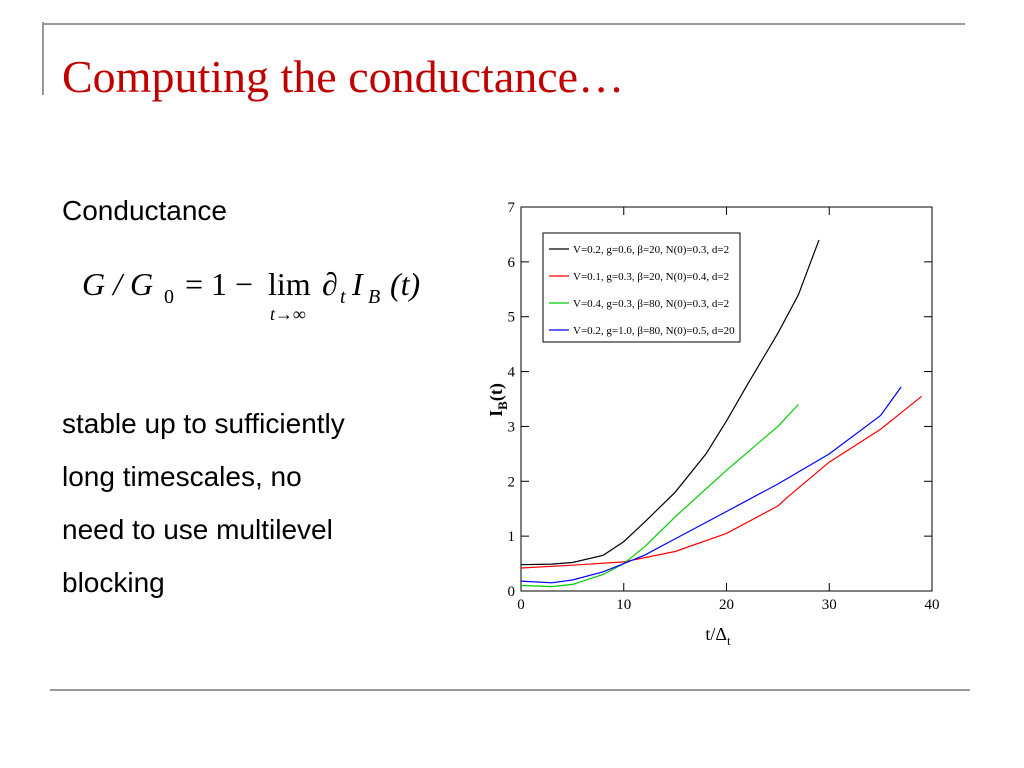 This screenshot has width=1024, height=768. What do you see at coordinates (219, 284) in the screenshot?
I see `formula-part: = 1 −` at bounding box center [219, 284].